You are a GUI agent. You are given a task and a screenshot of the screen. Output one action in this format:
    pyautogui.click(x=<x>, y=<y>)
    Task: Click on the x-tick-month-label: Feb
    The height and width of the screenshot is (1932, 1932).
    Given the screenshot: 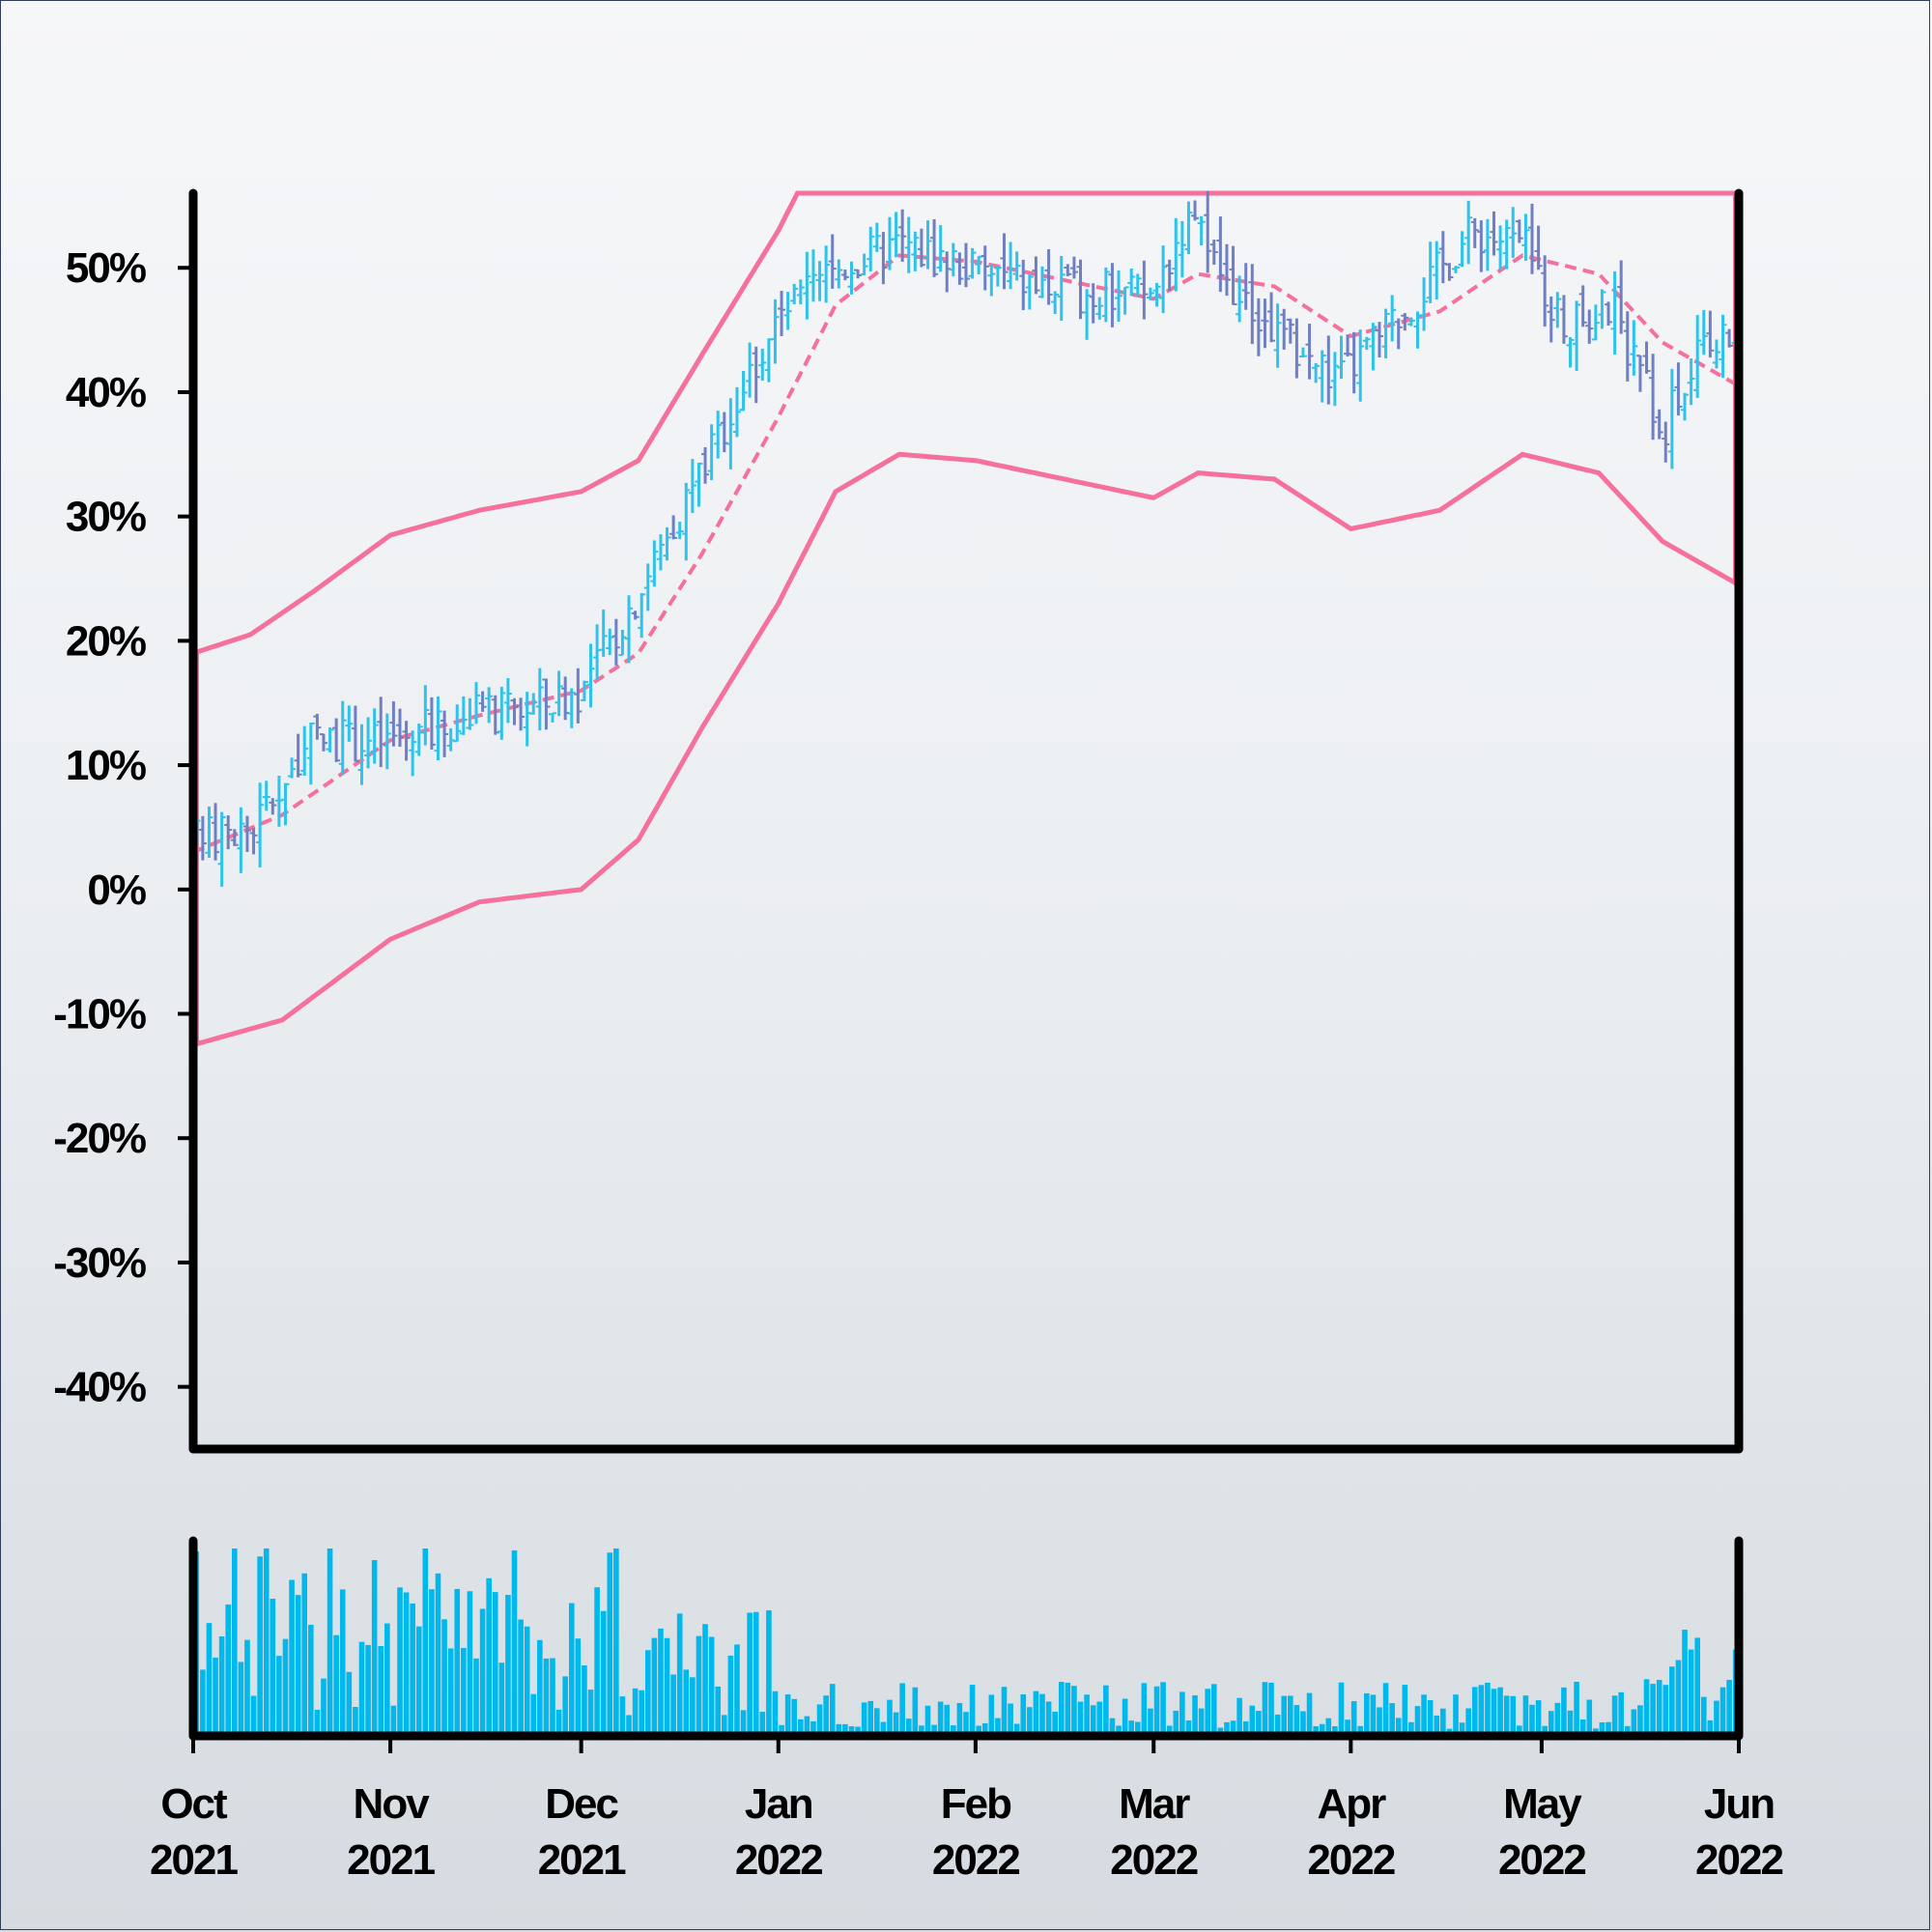 What is the action you would take?
    pyautogui.click(x=976, y=1804)
    